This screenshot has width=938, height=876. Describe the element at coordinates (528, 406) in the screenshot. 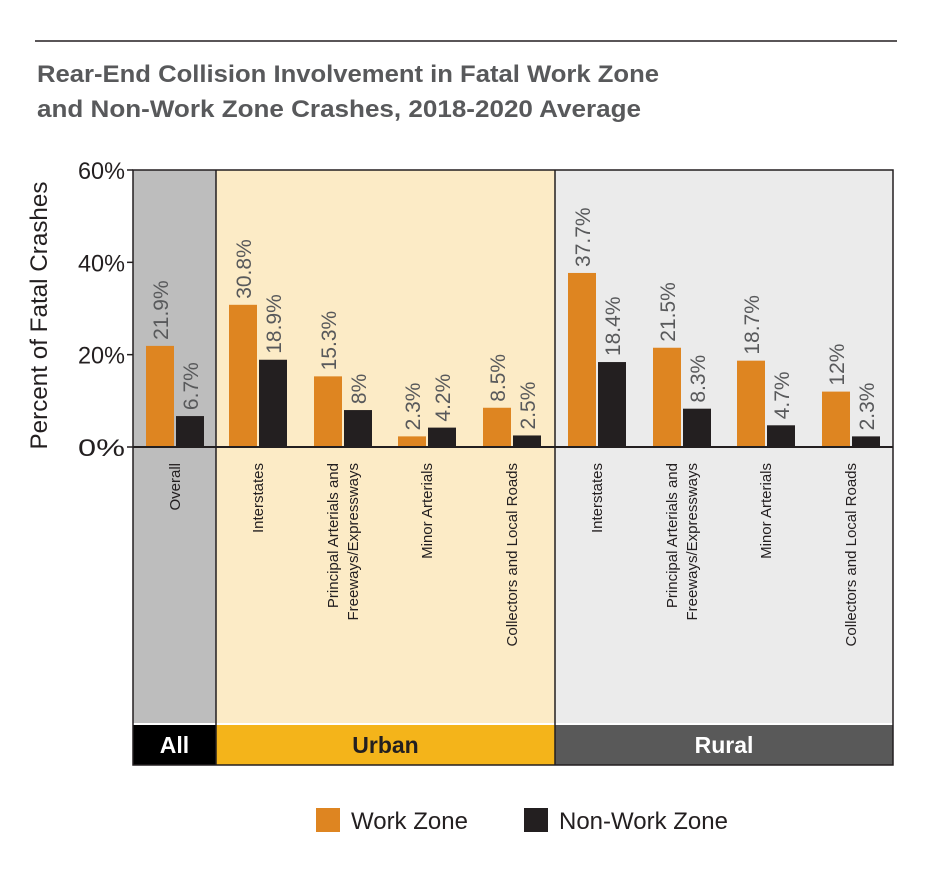

I see `data-label-non-work-zone: 2.5%` at that location.